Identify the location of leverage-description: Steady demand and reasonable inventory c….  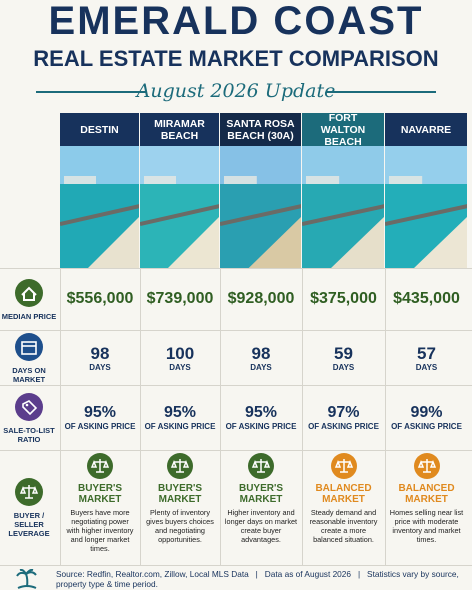
(343, 526).